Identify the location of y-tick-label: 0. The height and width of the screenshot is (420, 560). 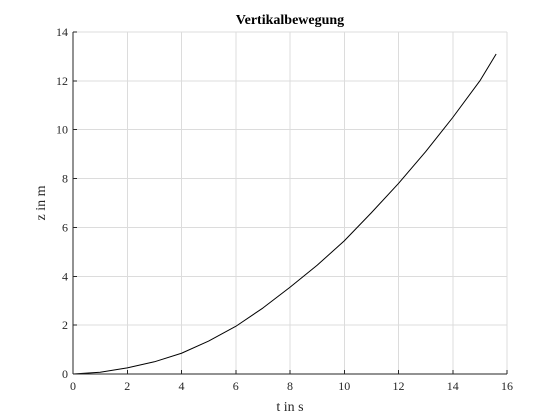
(65, 374).